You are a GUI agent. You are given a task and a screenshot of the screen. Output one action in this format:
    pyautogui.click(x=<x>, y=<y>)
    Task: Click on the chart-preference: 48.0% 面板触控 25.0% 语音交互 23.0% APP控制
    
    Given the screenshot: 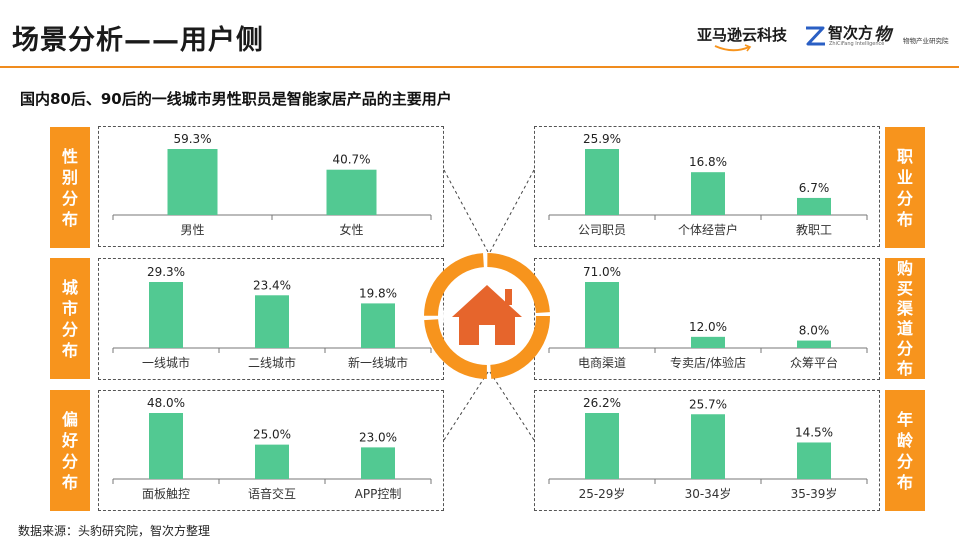 What is the action you would take?
    pyautogui.click(x=272, y=448)
    